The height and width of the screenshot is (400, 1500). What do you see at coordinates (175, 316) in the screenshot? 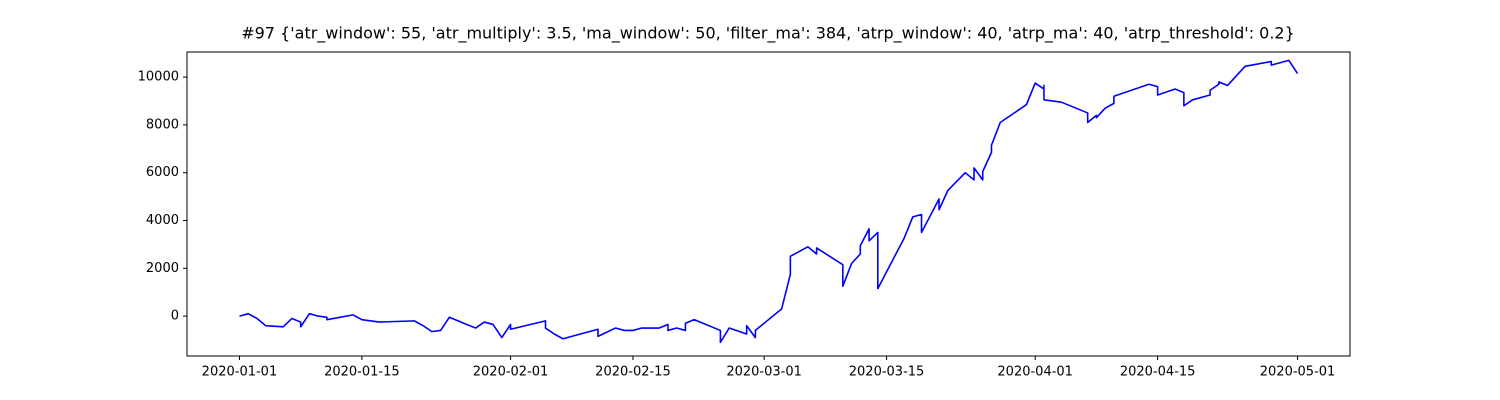
I see `y-tick-label: 0` at bounding box center [175, 316].